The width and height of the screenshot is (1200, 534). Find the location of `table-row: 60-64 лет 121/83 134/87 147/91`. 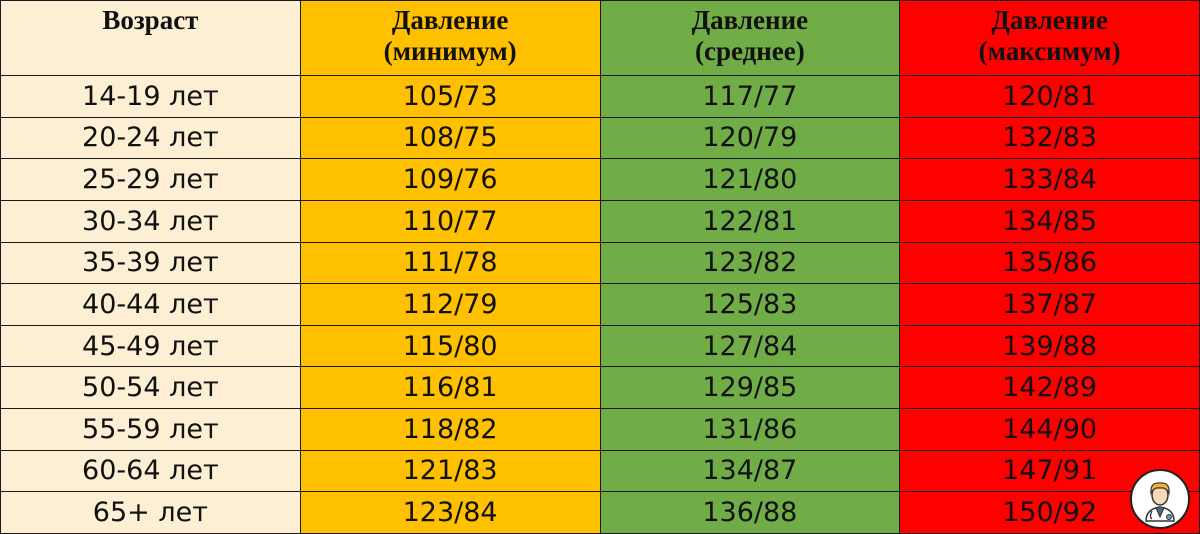

table-row: 60-64 лет 121/83 134/87 147/91 is located at coordinates (600, 471).